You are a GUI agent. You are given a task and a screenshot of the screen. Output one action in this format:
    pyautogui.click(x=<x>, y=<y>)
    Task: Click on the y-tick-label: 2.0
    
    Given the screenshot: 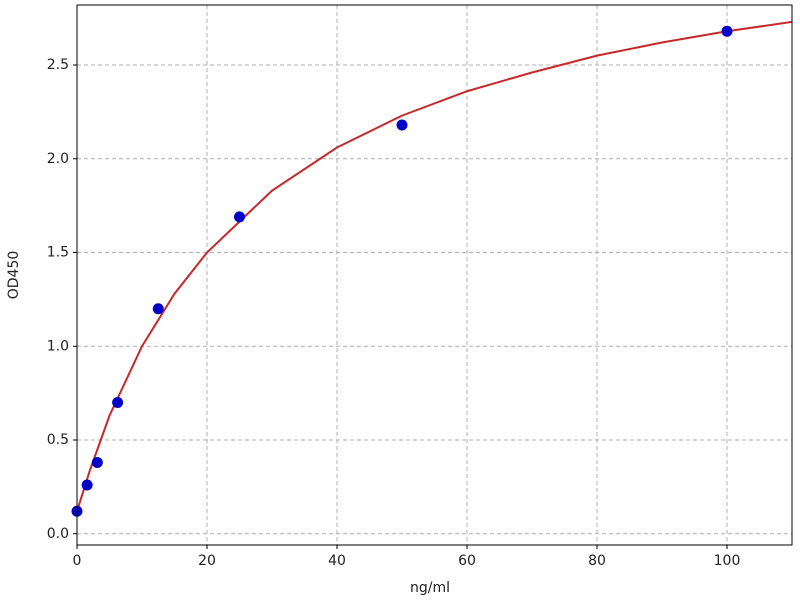 What is the action you would take?
    pyautogui.click(x=58, y=159)
    